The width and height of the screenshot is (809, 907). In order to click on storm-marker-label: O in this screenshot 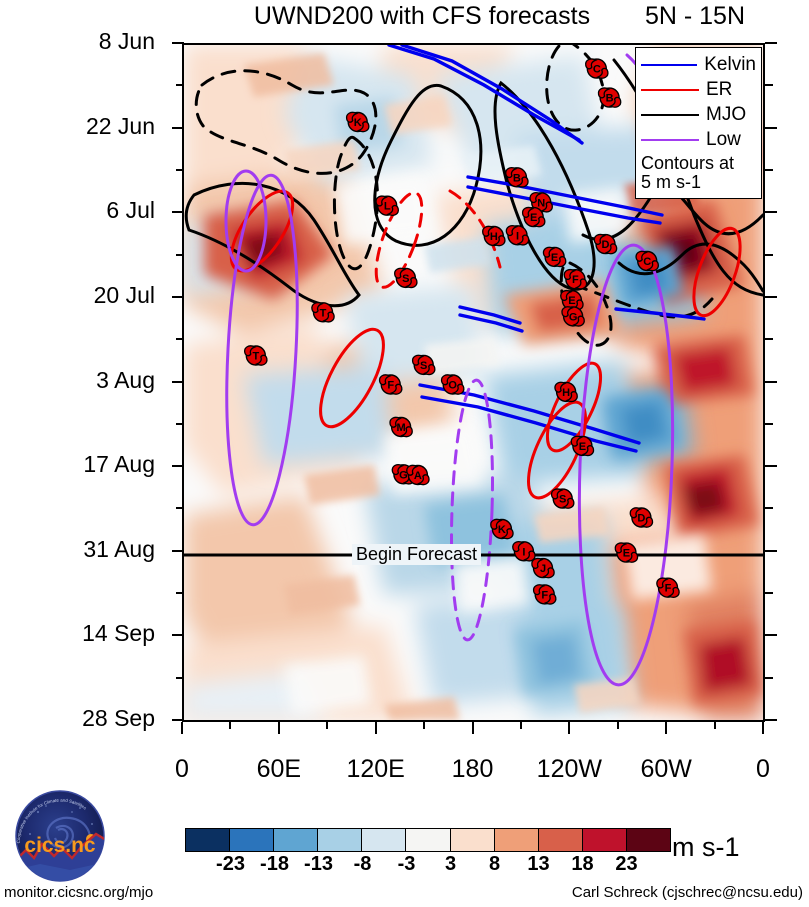, I will do `click(452, 386)`.